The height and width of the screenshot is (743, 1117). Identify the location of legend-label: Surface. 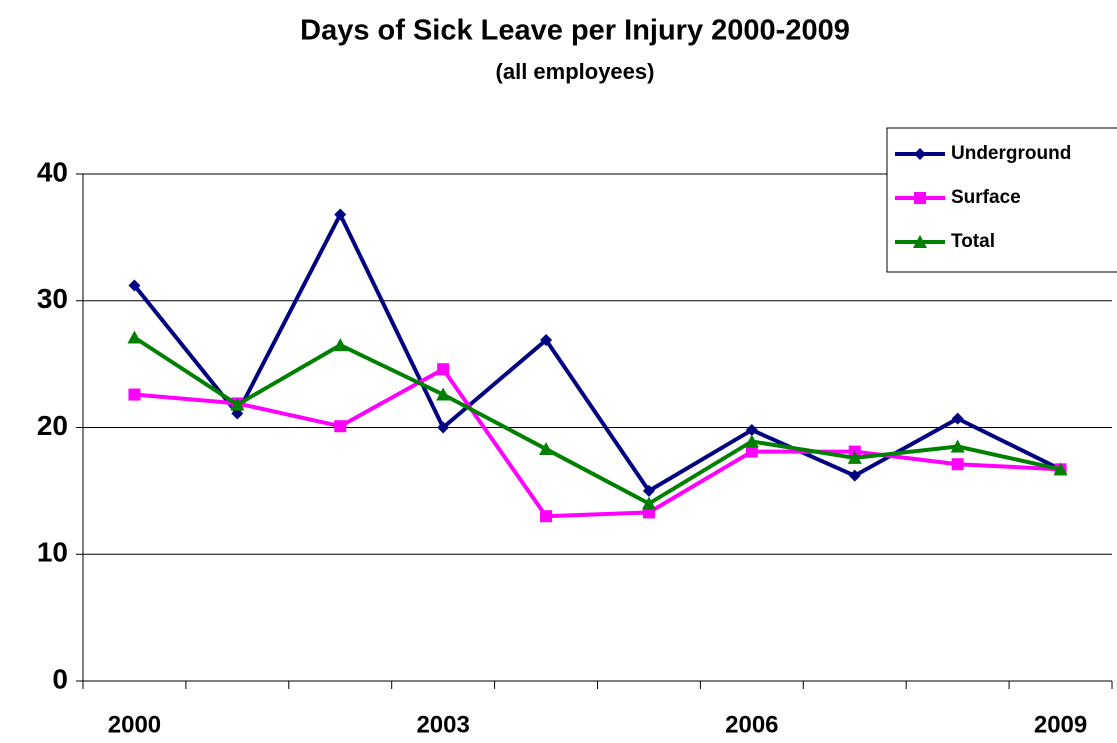
(986, 197).